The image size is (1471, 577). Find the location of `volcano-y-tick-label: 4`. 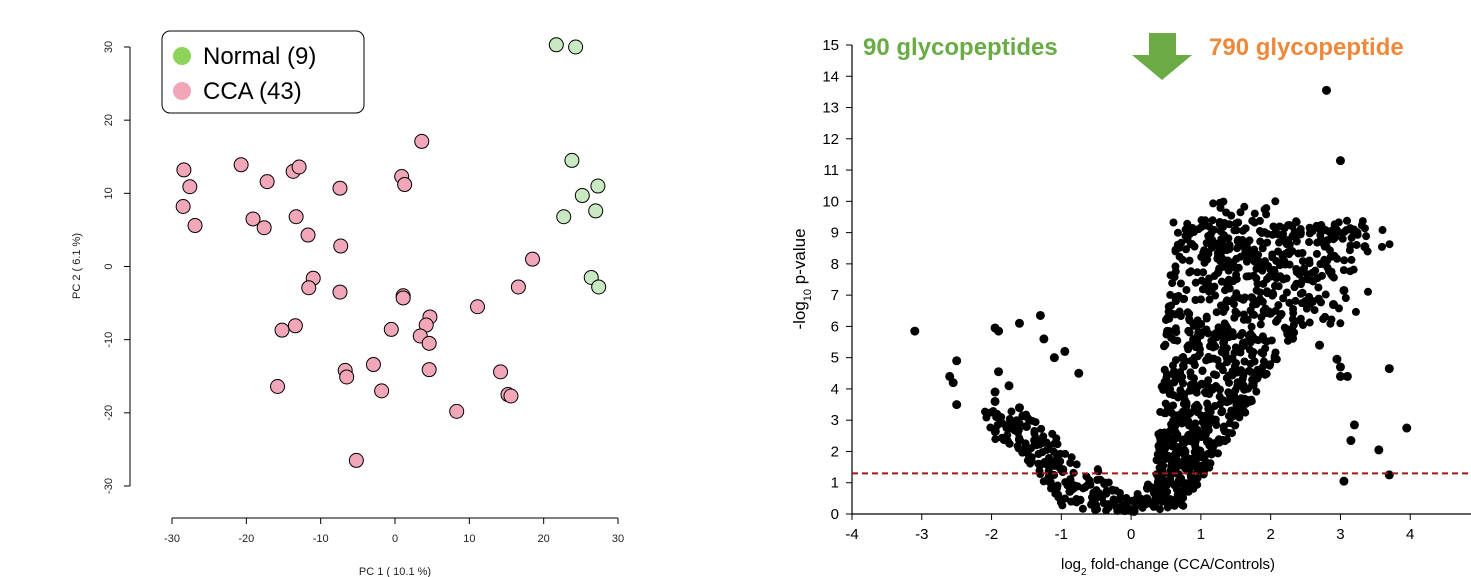

volcano-y-tick-label: 4 is located at coordinates (835, 389).